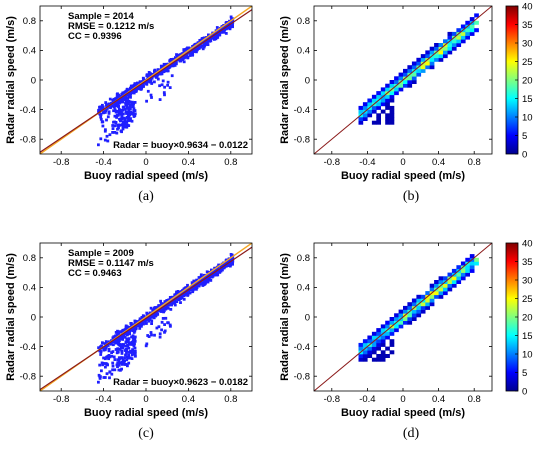  I want to click on y-tick-label: 0.4, so click(303, 288).